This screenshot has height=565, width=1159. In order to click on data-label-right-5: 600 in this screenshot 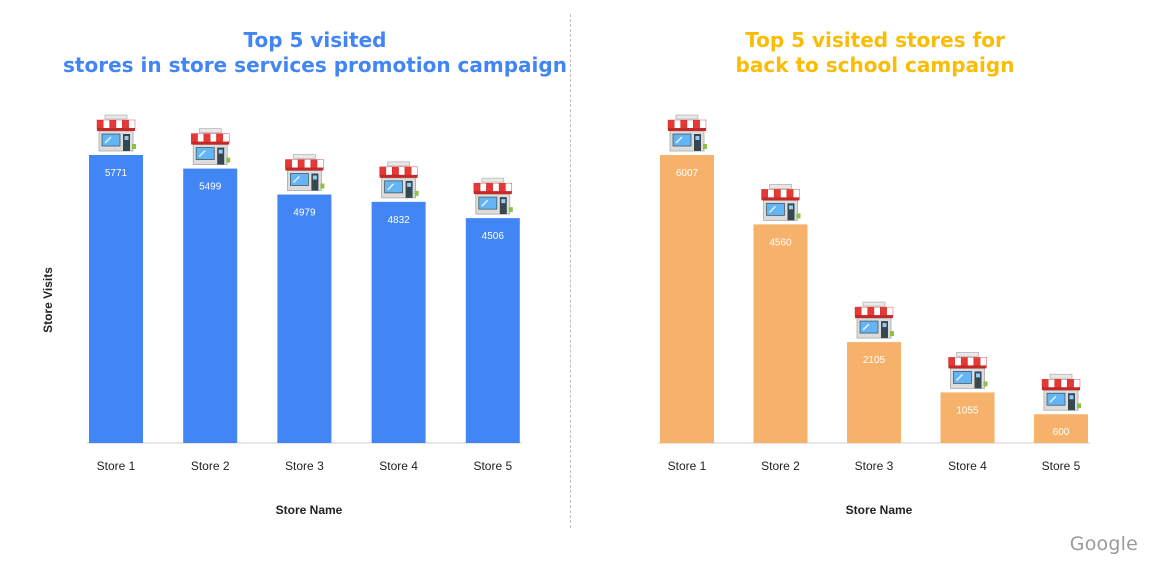, I will do `click(1061, 432)`.